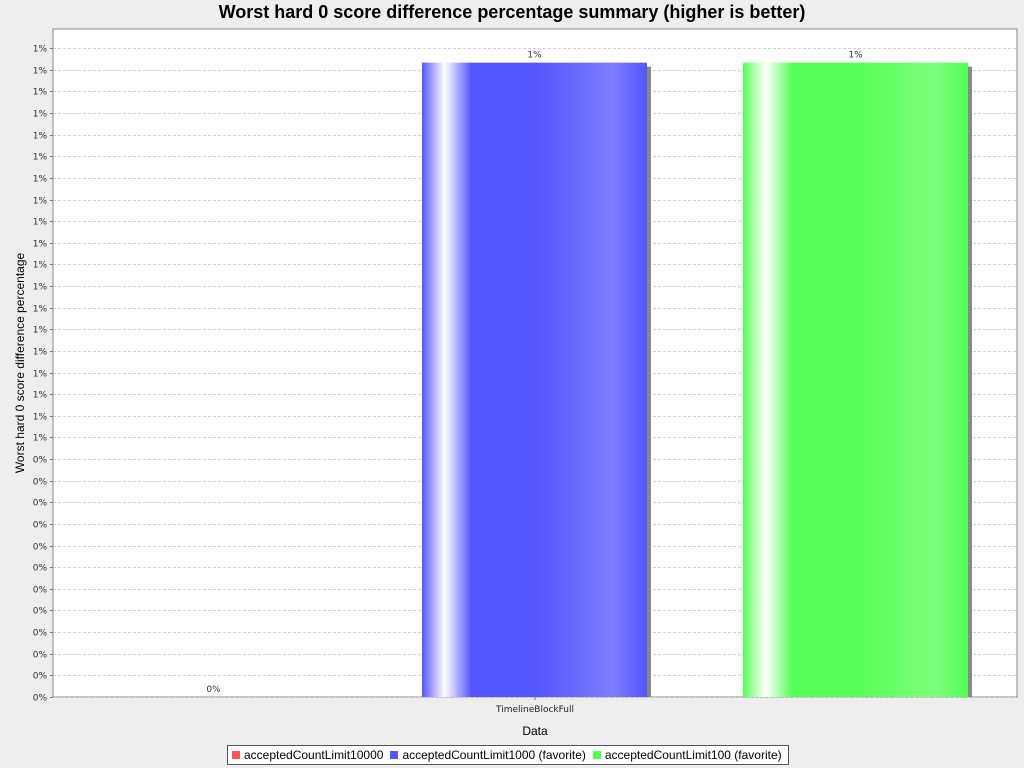 This screenshot has height=768, width=1024. Describe the element at coordinates (596, 755) in the screenshot. I see `legend-swatch-green` at that location.